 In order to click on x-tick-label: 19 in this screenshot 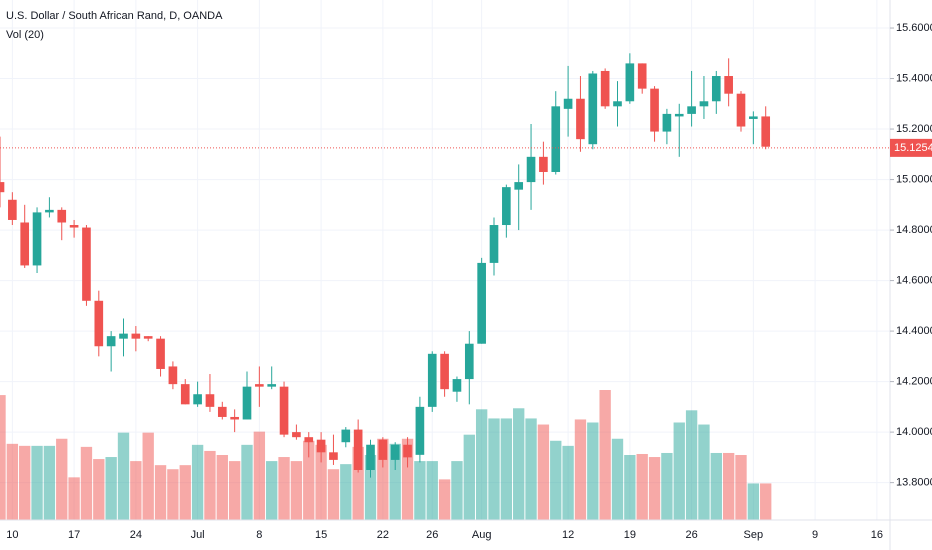, I will do `click(630, 535)`.